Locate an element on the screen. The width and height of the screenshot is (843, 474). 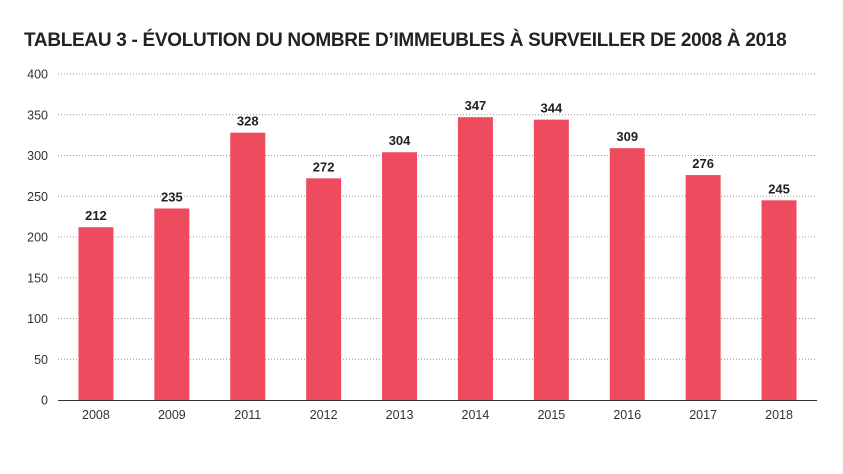
bar-2014 is located at coordinates (475, 258).